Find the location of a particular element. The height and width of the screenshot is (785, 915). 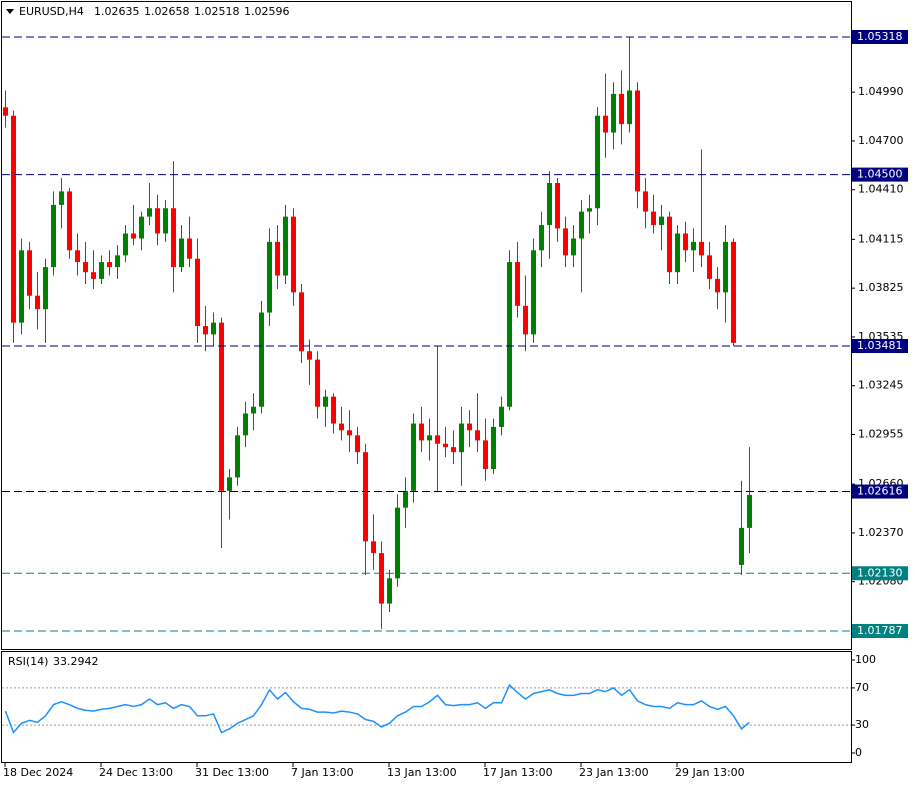

y-tick-label: 1.03825 is located at coordinates (881, 287).